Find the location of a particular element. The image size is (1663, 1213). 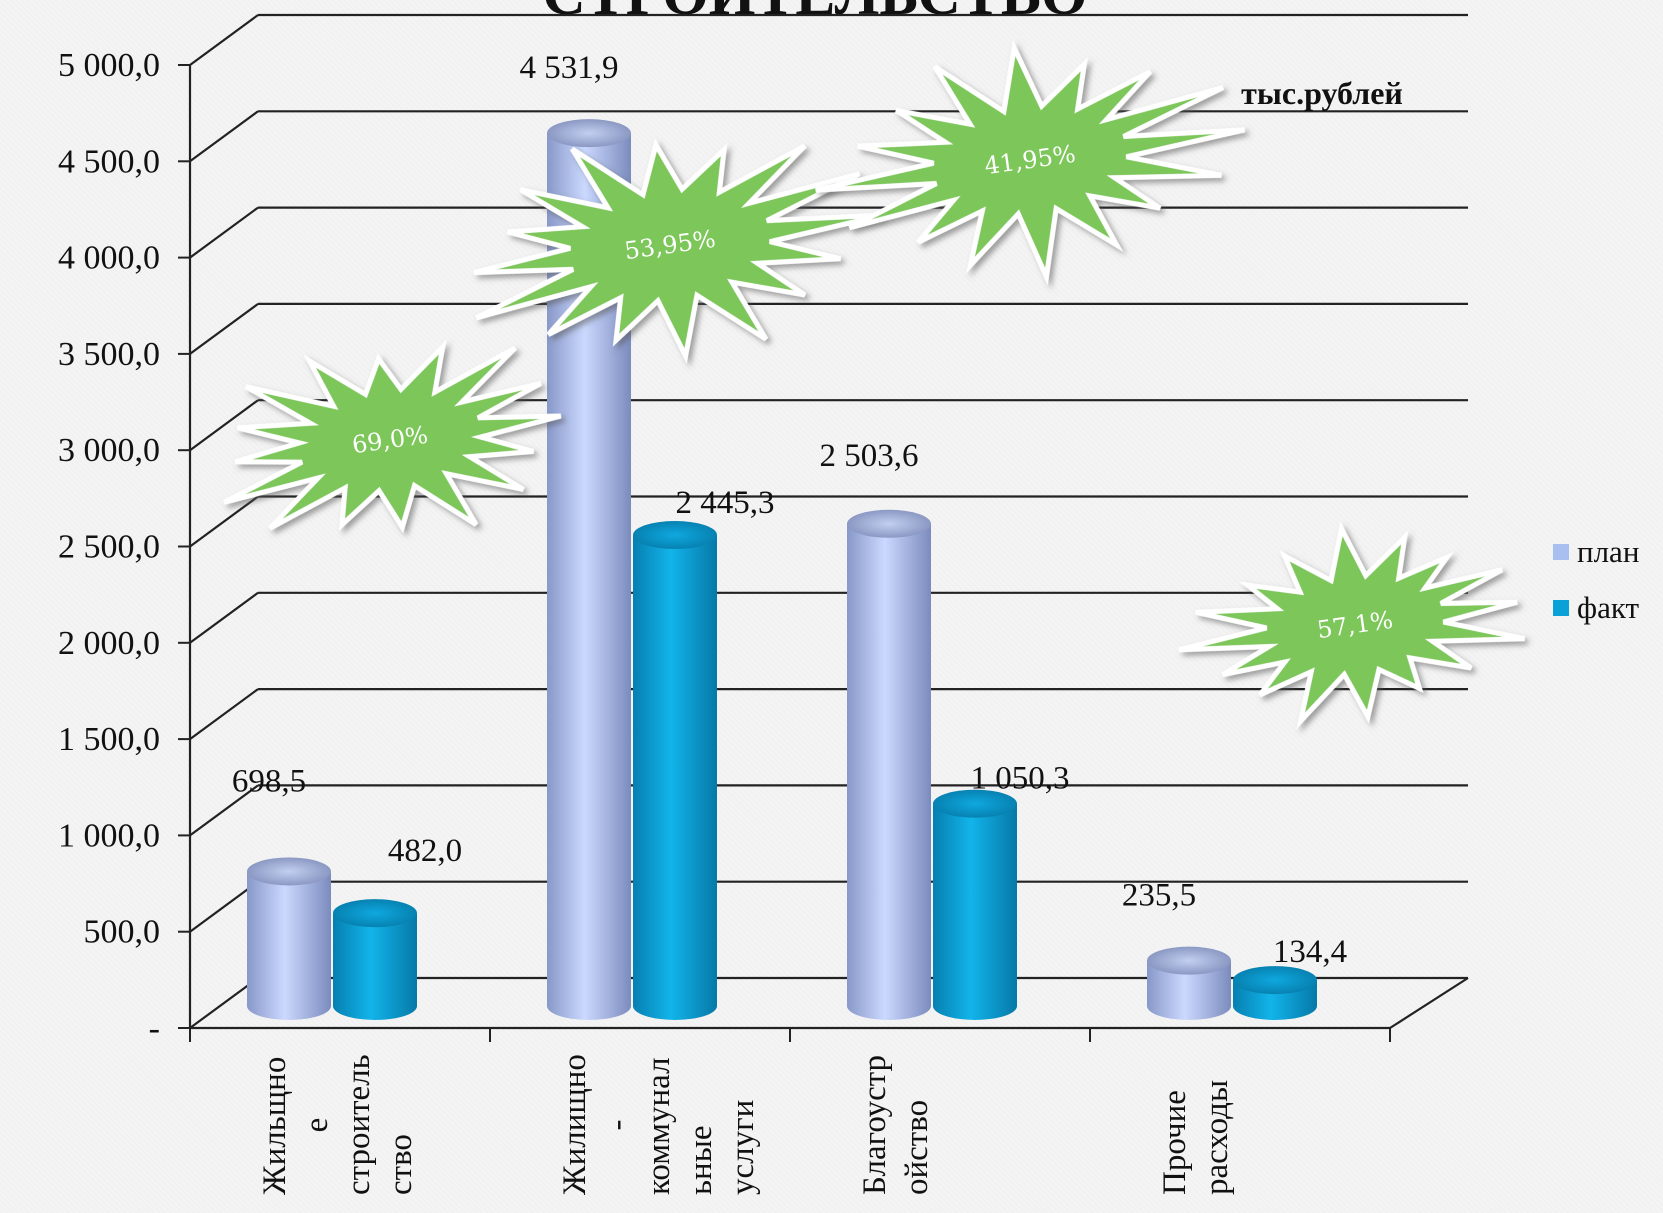

category-label: Жильщно is located at coordinates (275, 1126).